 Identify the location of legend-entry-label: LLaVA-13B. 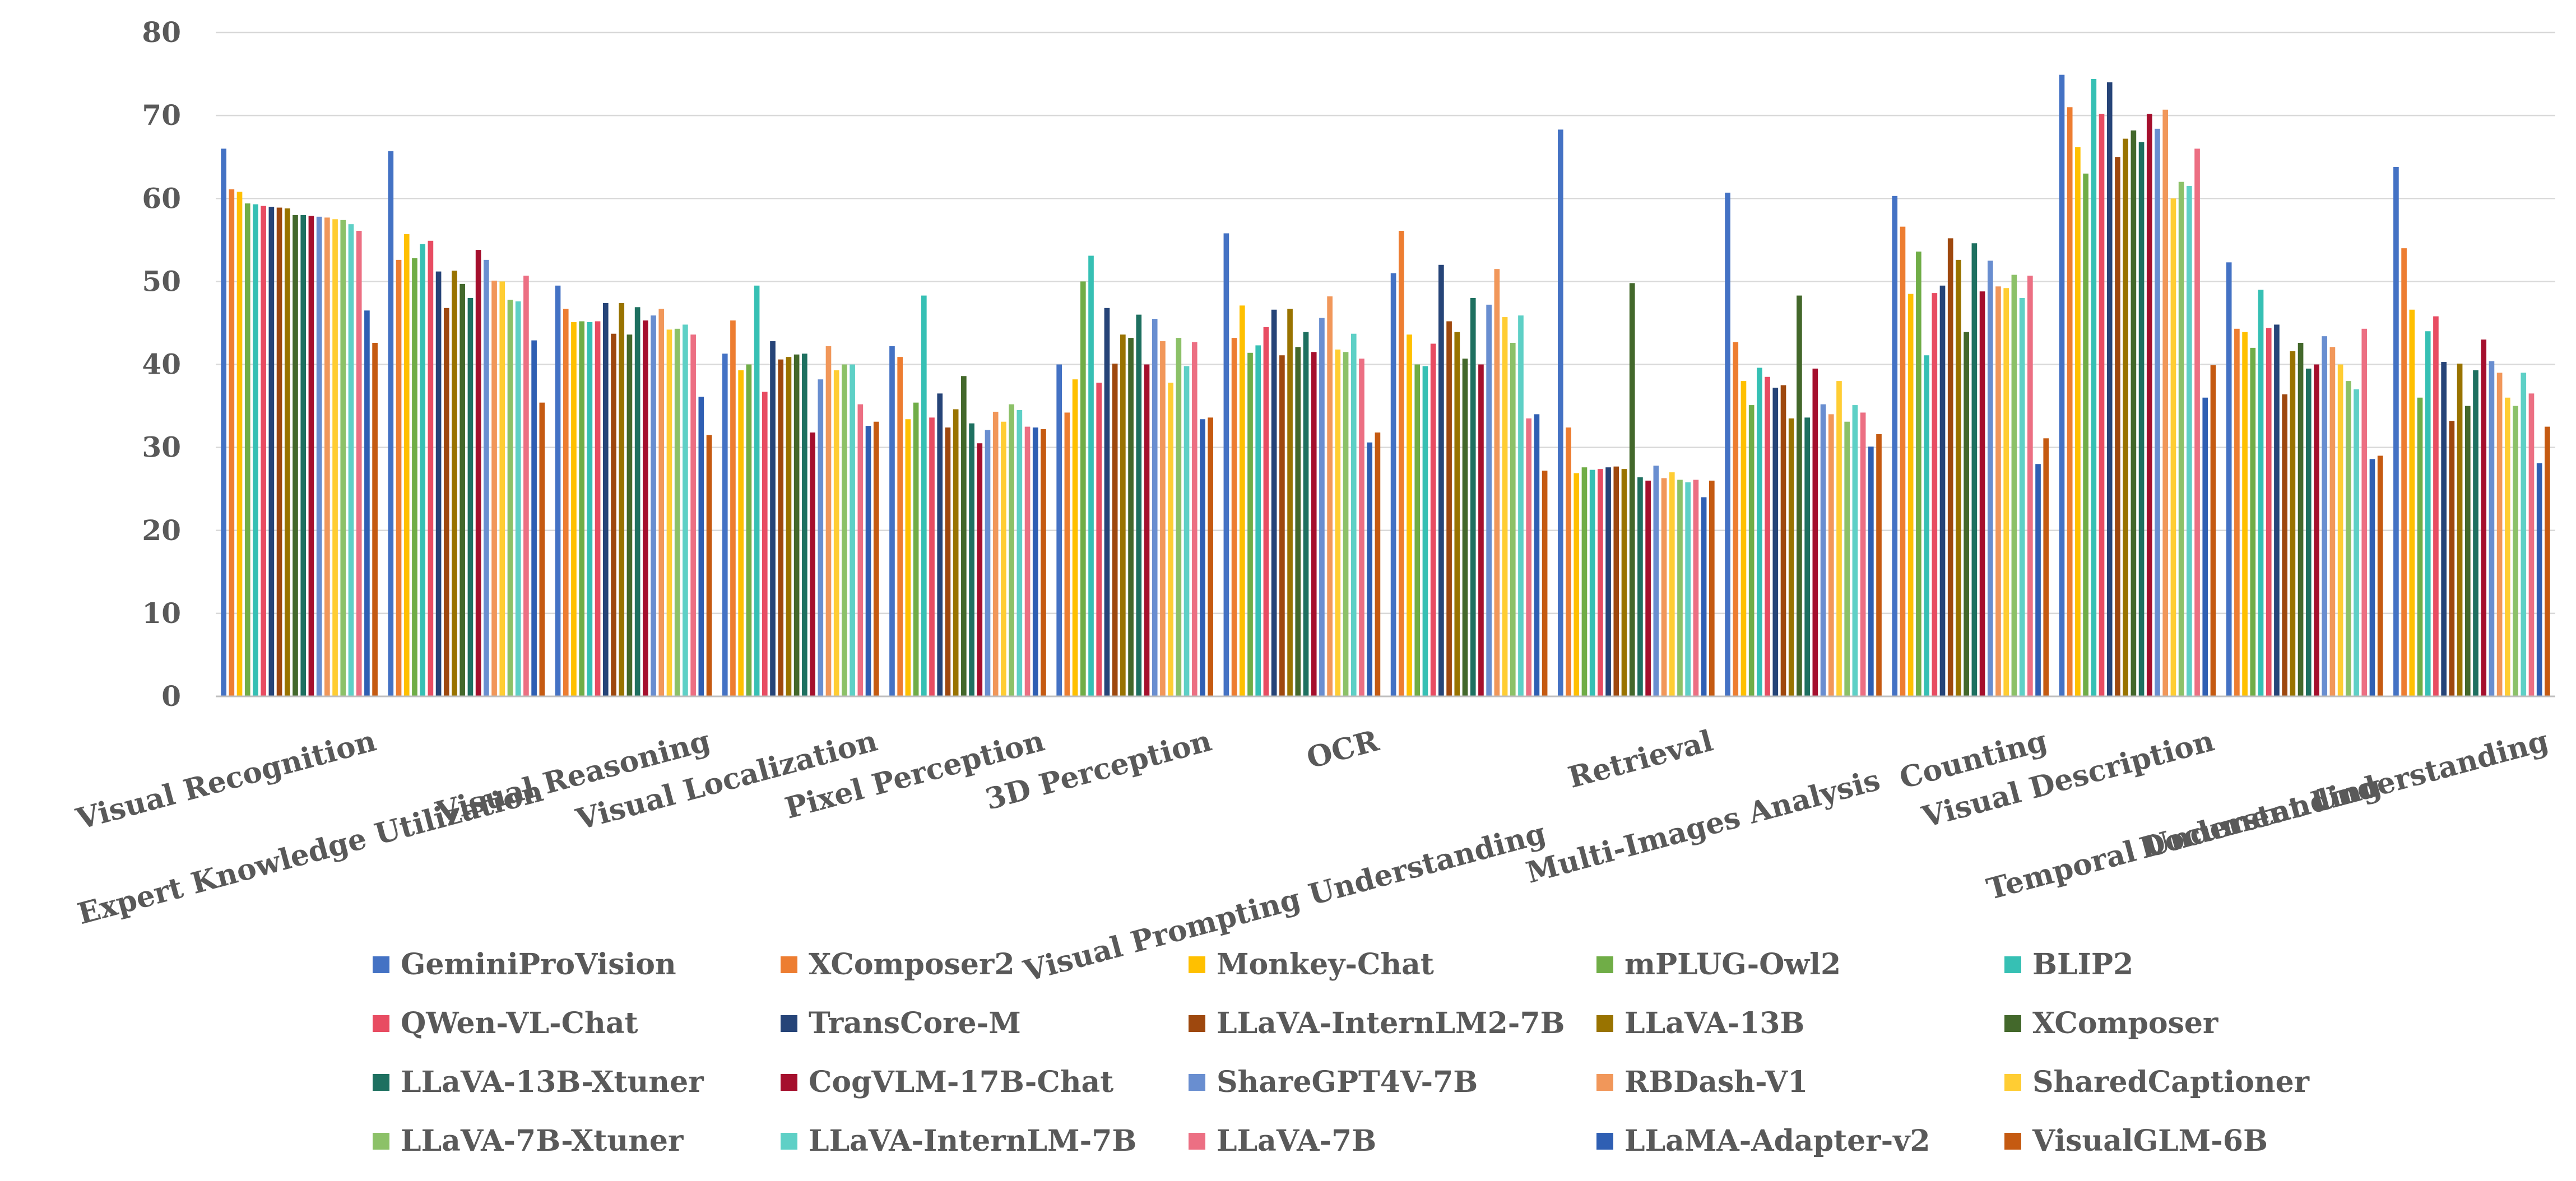
(1714, 1023).